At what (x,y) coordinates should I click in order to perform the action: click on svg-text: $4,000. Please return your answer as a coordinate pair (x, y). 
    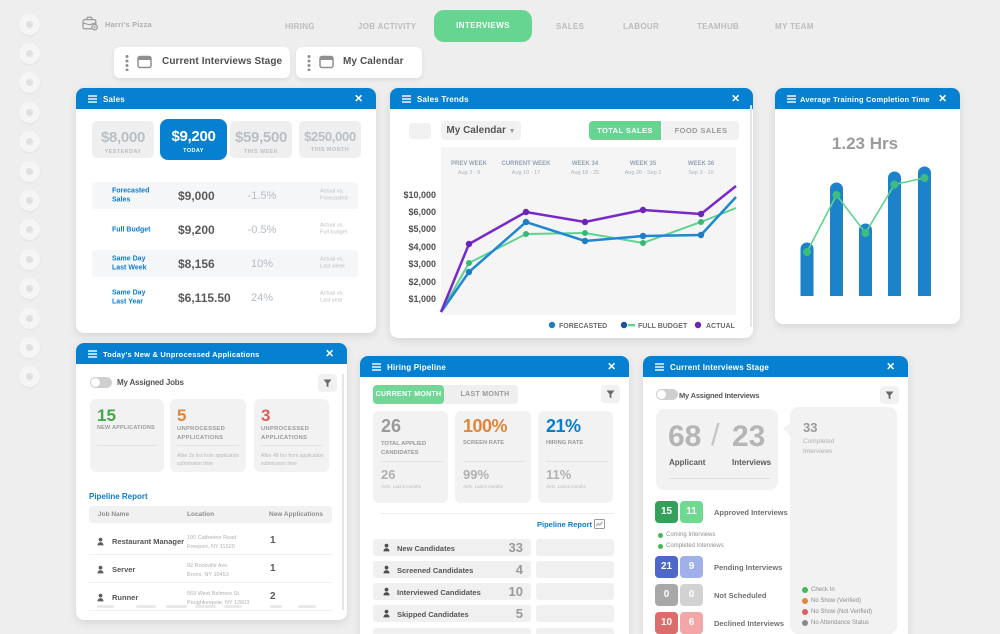
    Looking at the image, I should click on (422, 247).